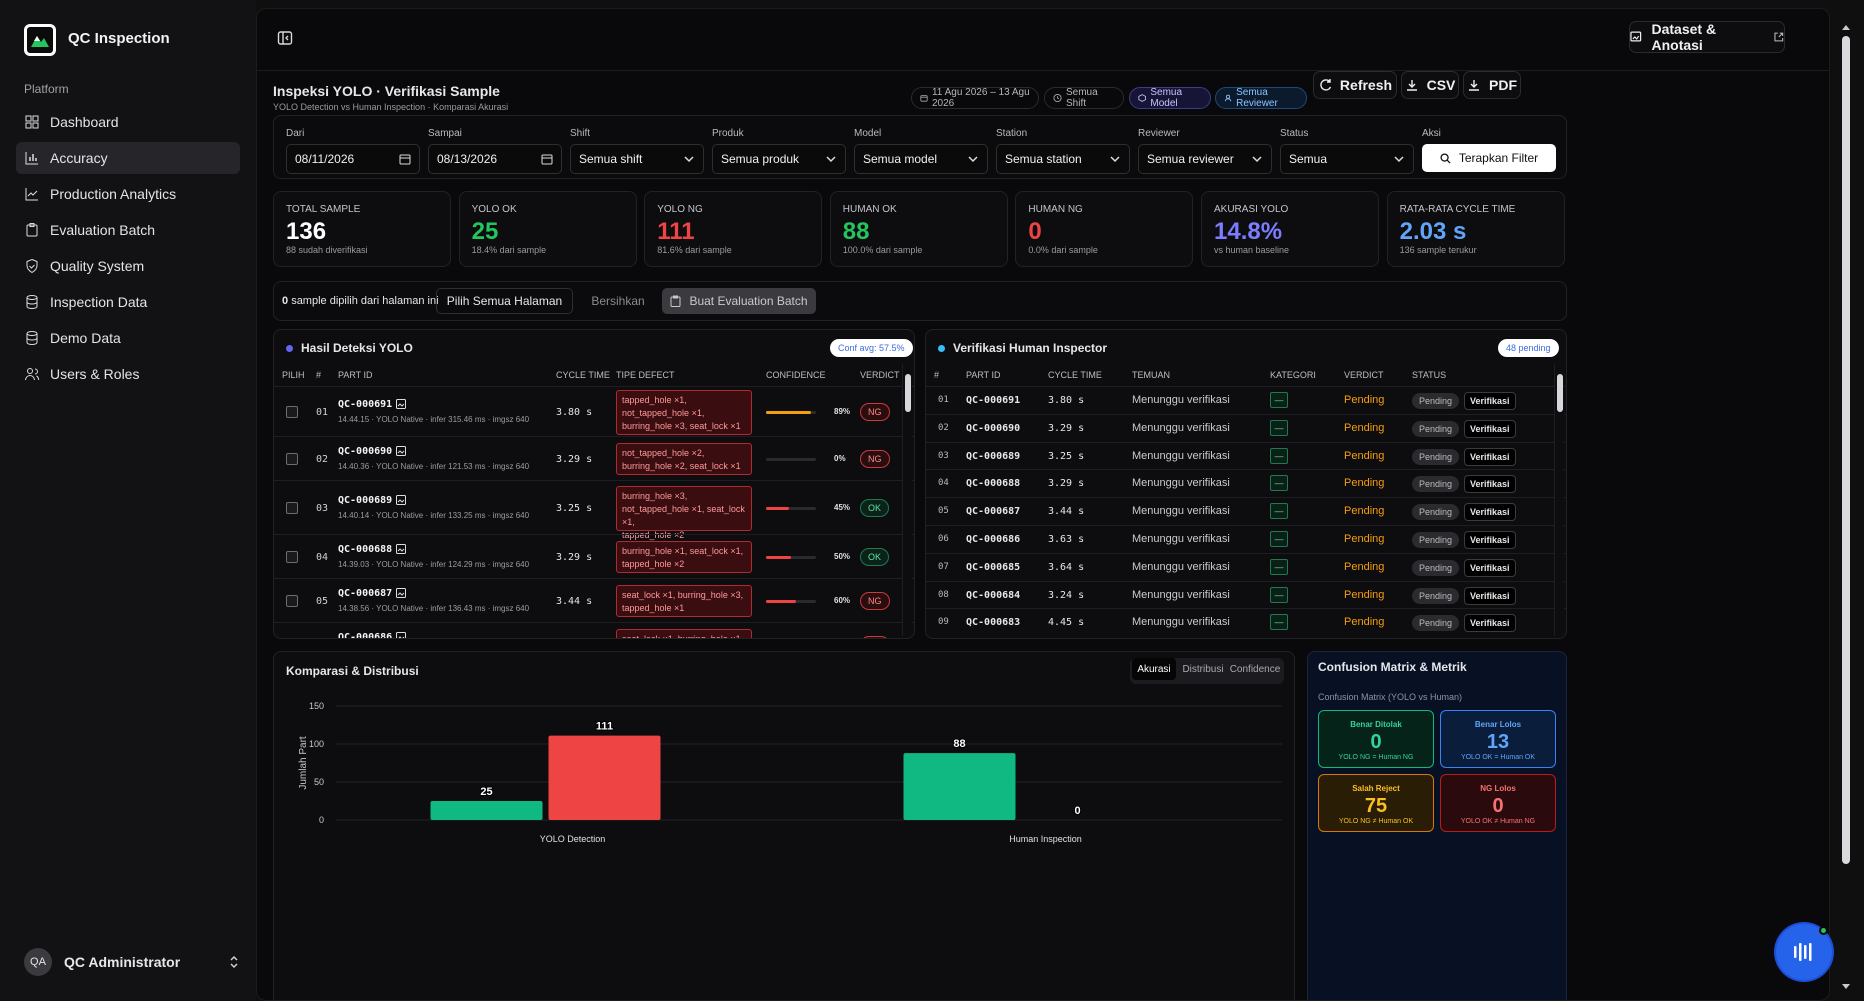  Describe the element at coordinates (583, 375) in the screenshot. I see `column-header: CYCLE TIME` at that location.